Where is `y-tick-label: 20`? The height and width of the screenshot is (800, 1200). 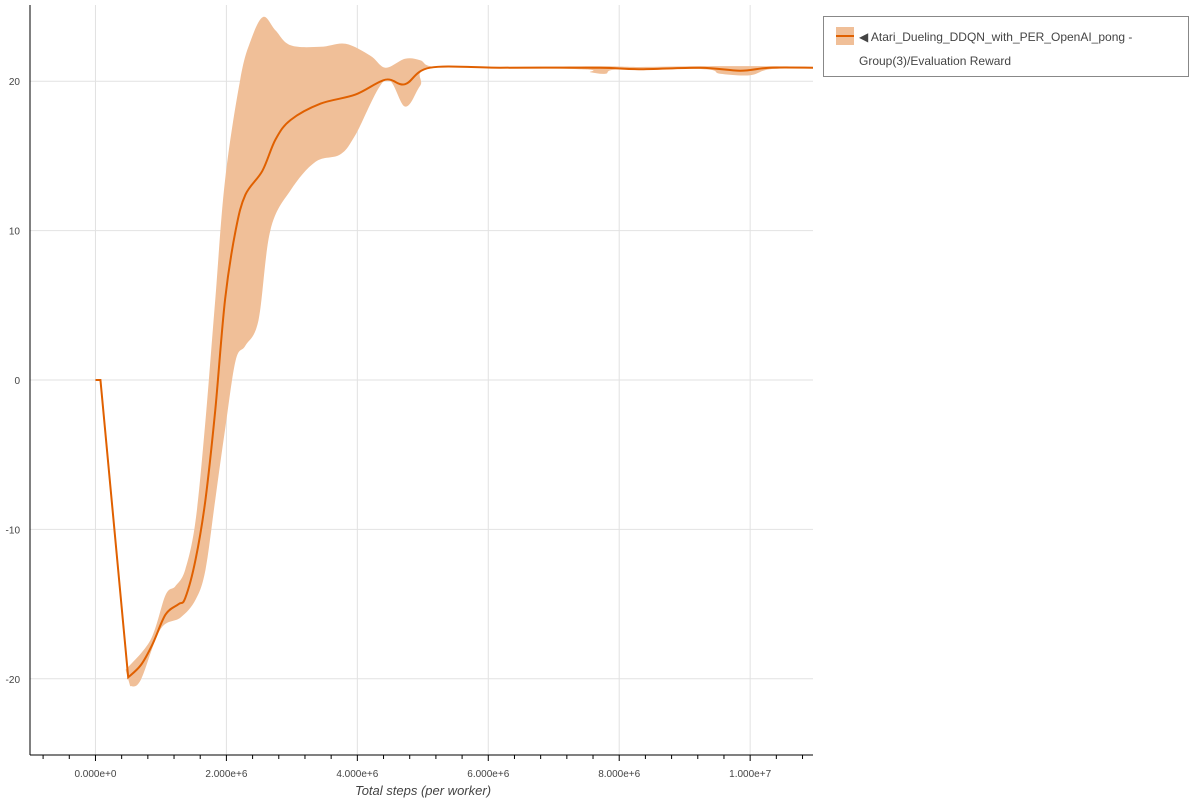 y-tick-label: 20 is located at coordinates (15, 82).